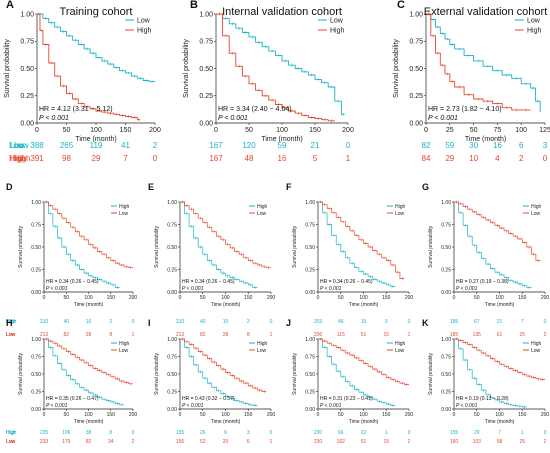  What do you see at coordinates (454, 335) in the screenshot?
I see `risk-count: 185` at bounding box center [454, 335].